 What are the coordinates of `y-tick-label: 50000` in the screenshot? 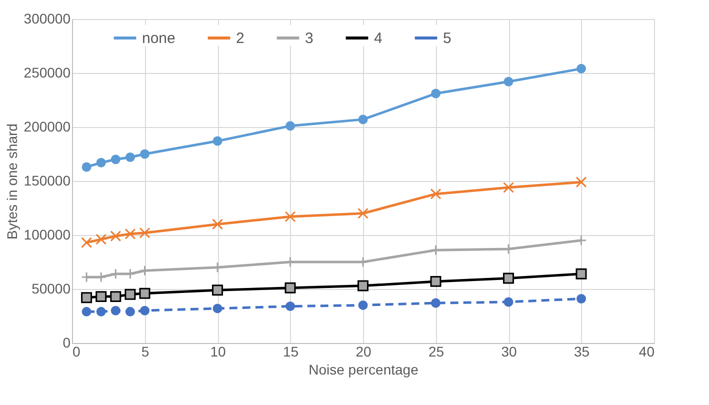 It's located at (51, 288).